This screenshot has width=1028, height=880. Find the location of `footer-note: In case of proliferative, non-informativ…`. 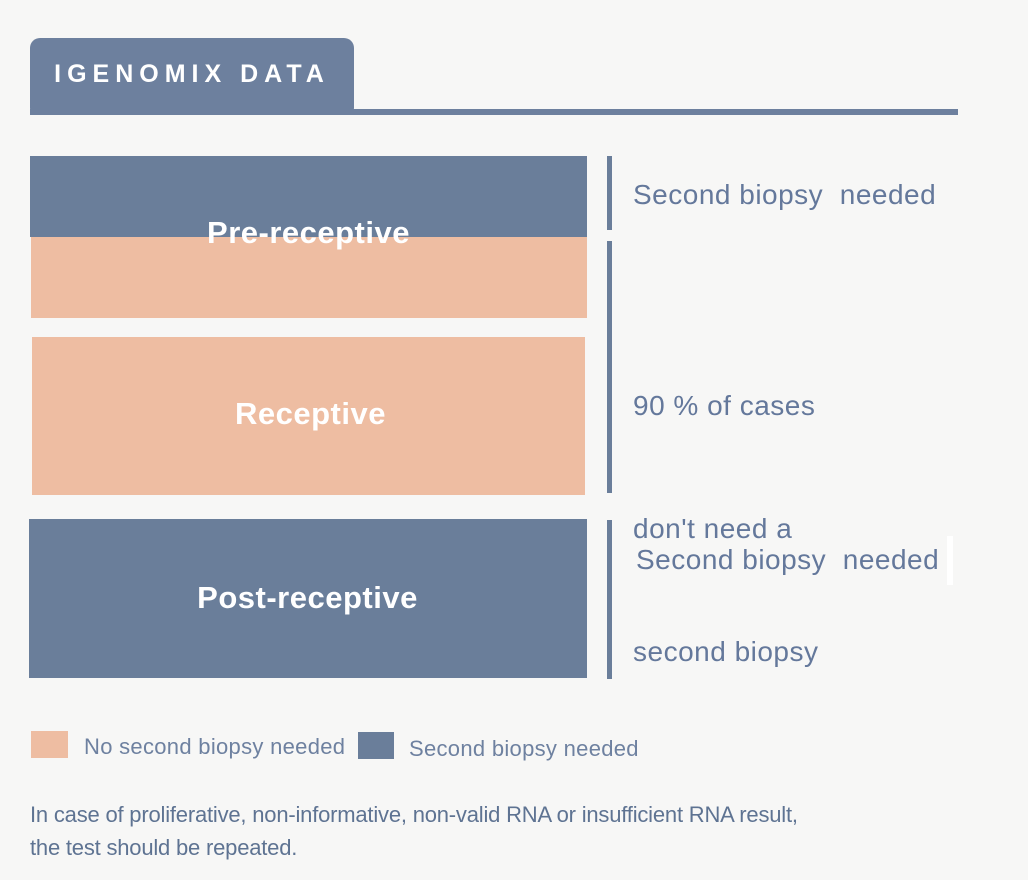

footer-note: In case of proliferative, non-informativ… is located at coordinates (455, 831).